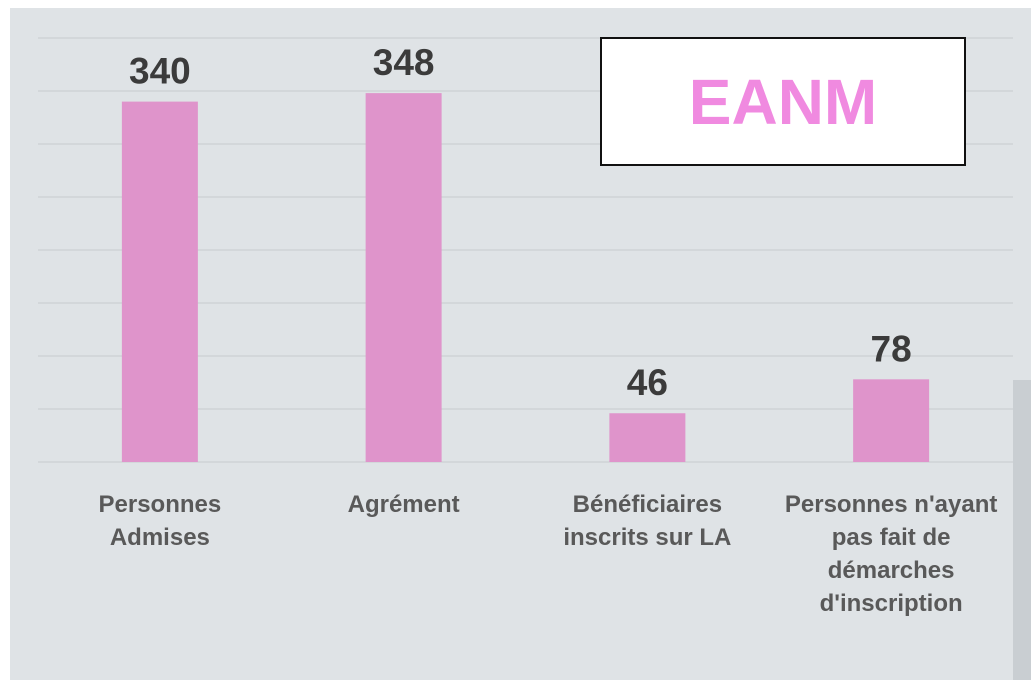 Image resolution: width=1031 pixels, height=680 pixels. I want to click on x-tick-label: Bénéficiaires inscrits sur LA, so click(647, 521).